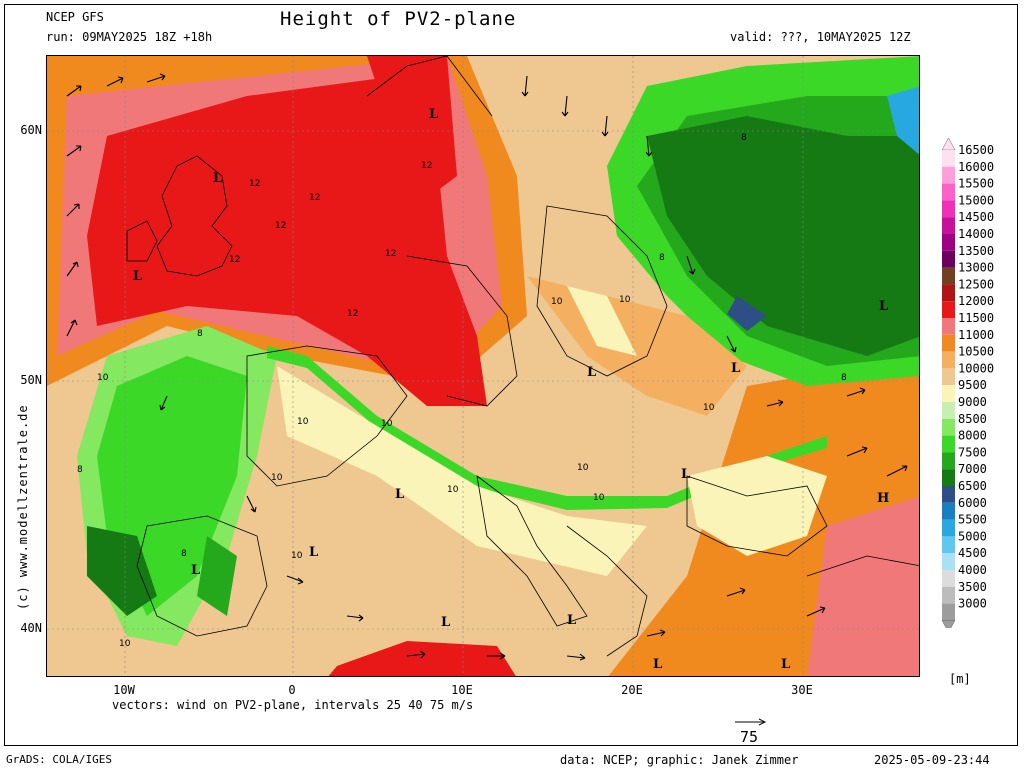 Image resolution: width=1024 pixels, height=768 pixels. What do you see at coordinates (679, 760) in the screenshot?
I see `footer-credits: data: NCEP; graphic: Janek Zimmer` at bounding box center [679, 760].